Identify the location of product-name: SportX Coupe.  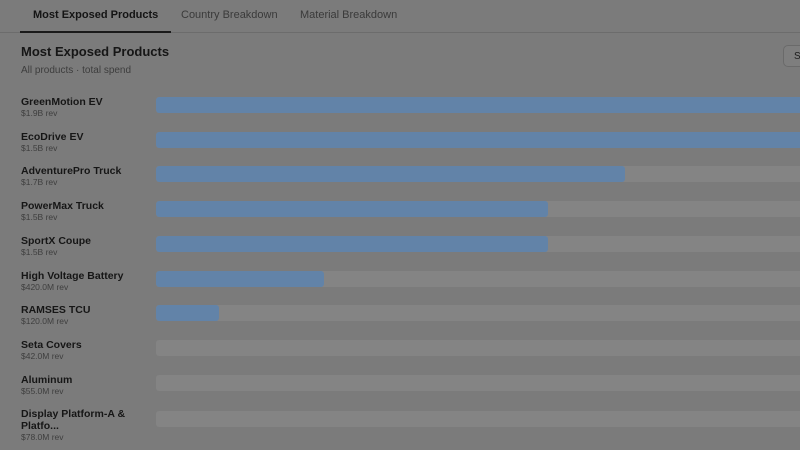
(56, 240).